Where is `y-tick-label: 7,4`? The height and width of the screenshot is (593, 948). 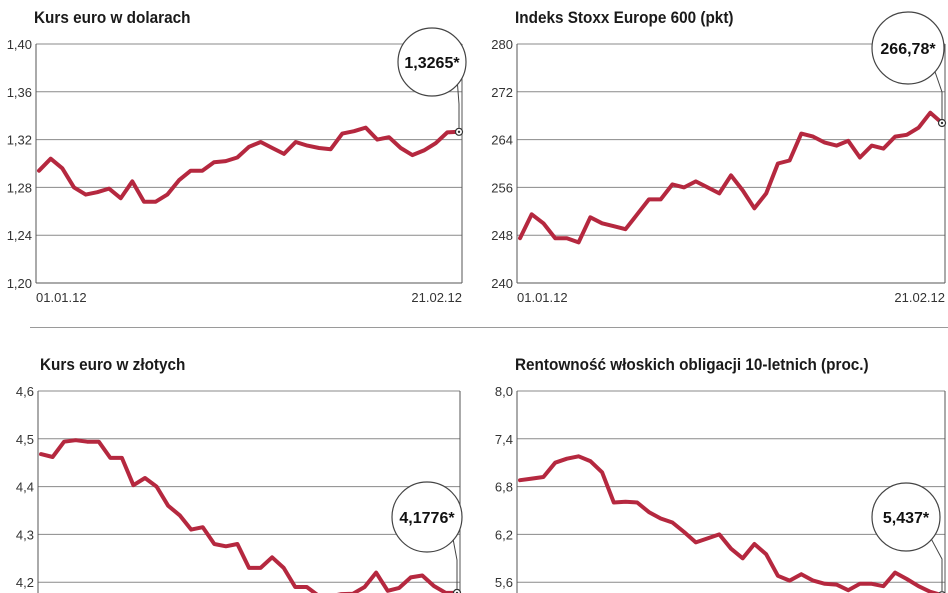 y-tick-label: 7,4 is located at coordinates (504, 439).